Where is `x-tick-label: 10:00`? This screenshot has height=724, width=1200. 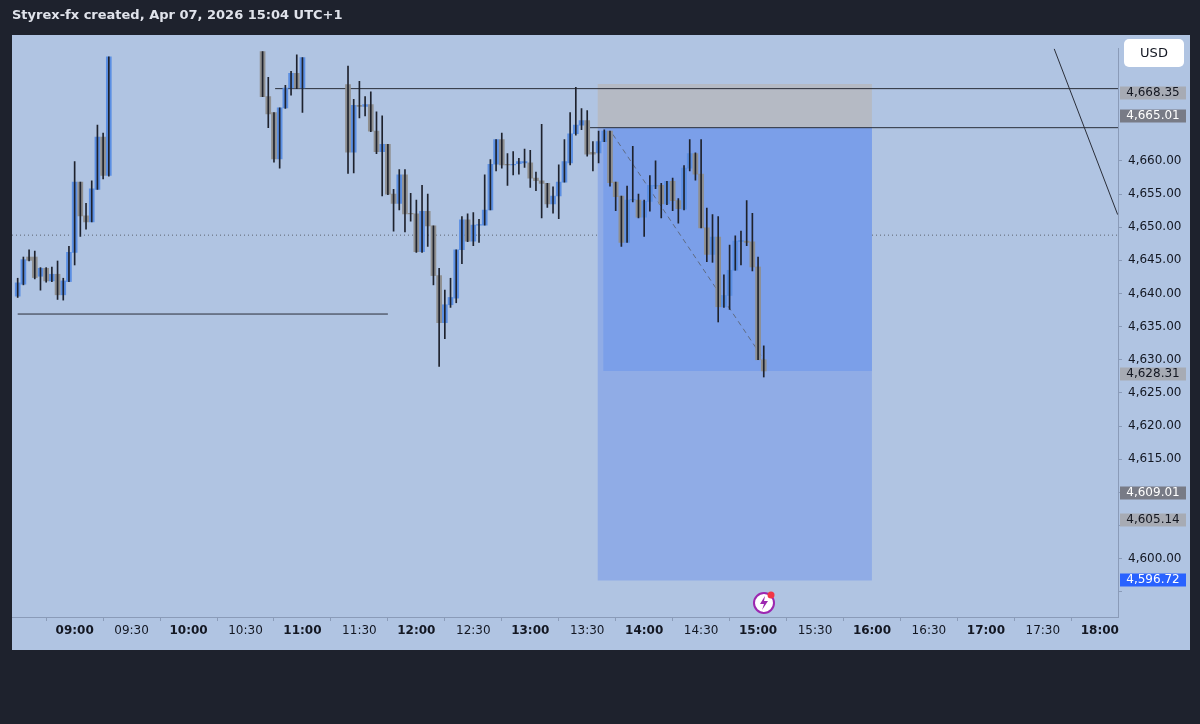
x-tick-label: 10:00 is located at coordinates (188, 630).